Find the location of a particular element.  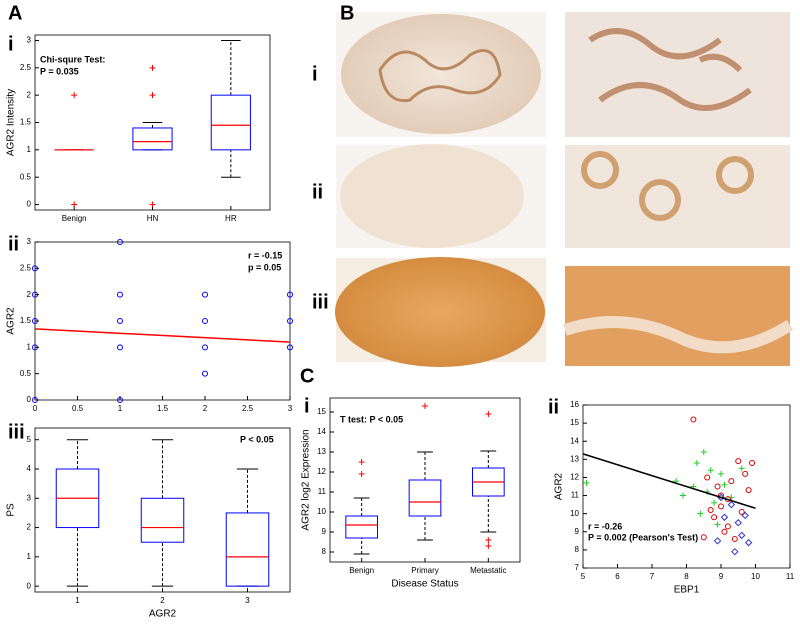

stroma is located at coordinates (678, 335).